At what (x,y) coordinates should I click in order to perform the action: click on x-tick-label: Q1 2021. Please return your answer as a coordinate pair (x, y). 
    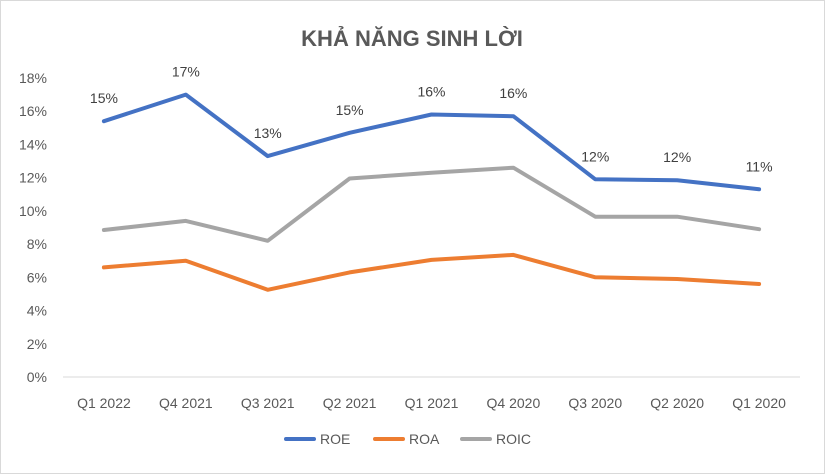
    Looking at the image, I should click on (432, 403).